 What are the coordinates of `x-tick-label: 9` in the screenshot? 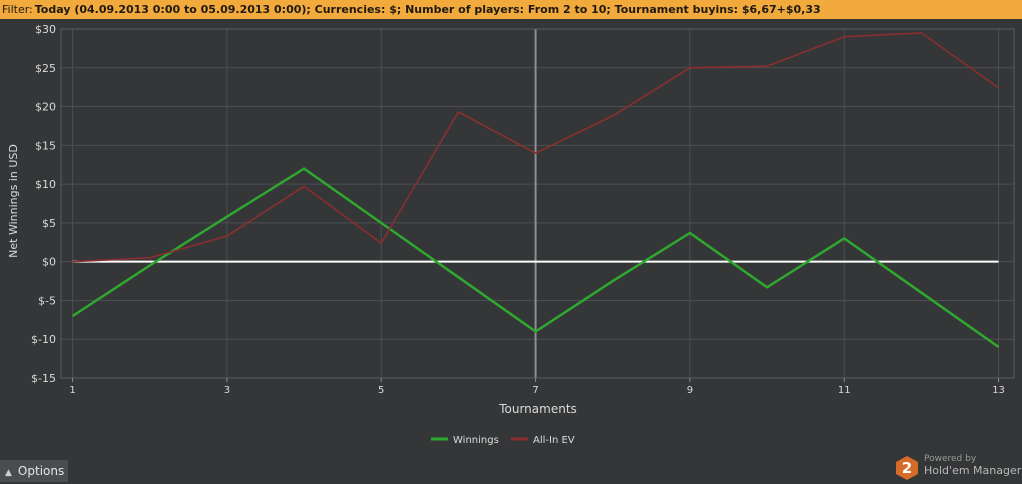 It's located at (690, 390).